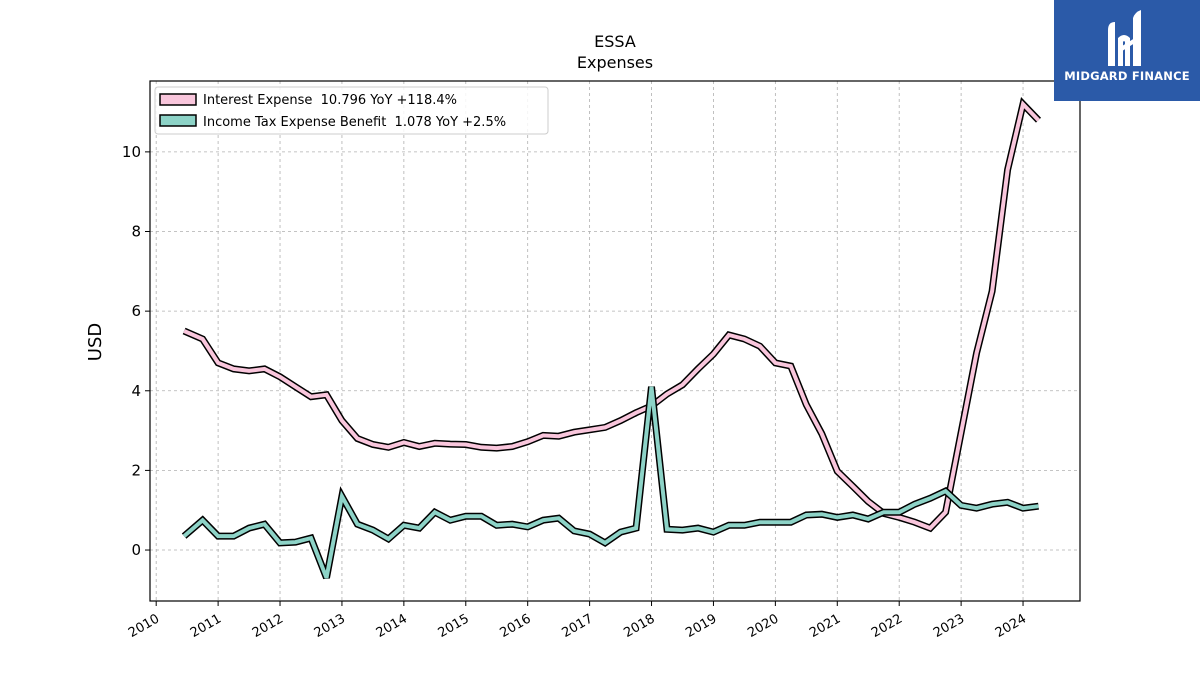 The height and width of the screenshot is (675, 1200). Describe the element at coordinates (178, 99) in the screenshot. I see `legend-swatch-interest-expense` at that location.